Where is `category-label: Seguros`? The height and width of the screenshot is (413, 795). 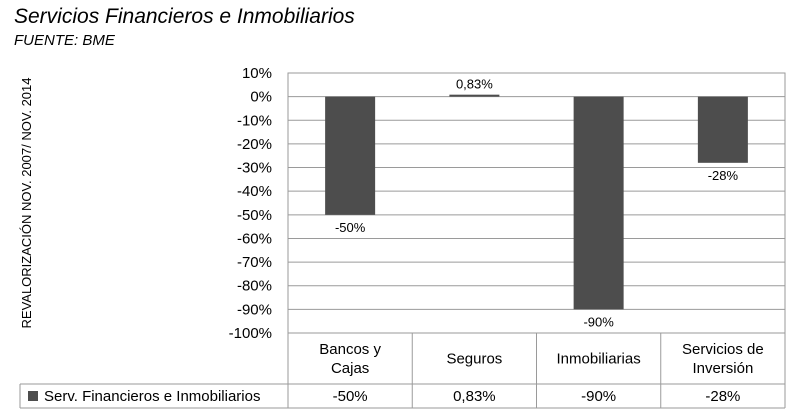 category-label: Seguros is located at coordinates (474, 359).